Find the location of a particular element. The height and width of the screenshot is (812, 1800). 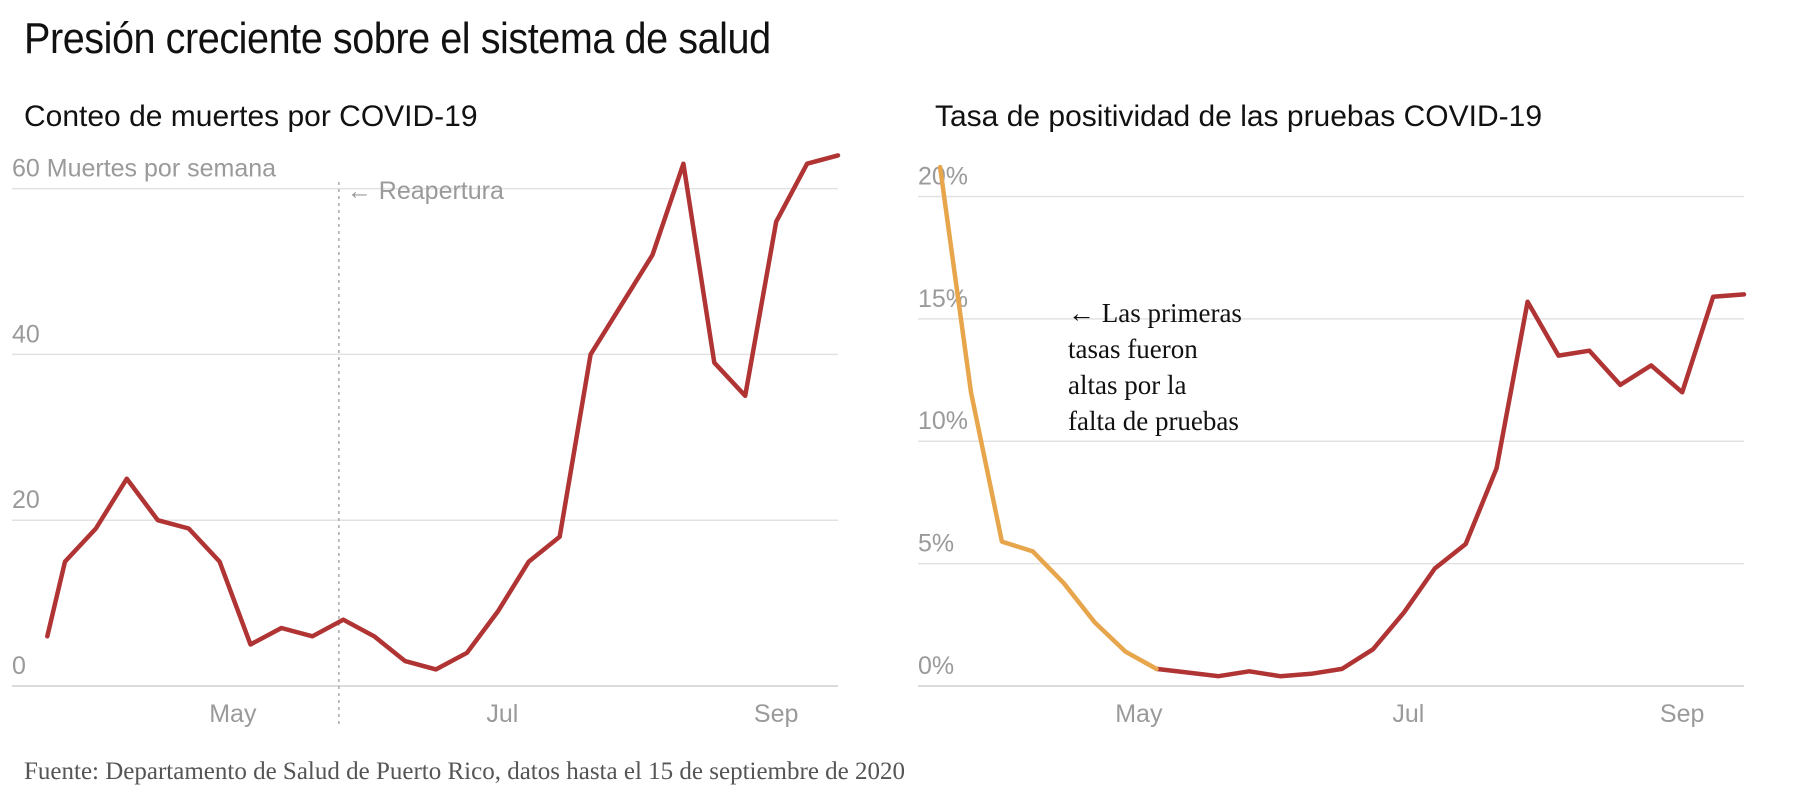

reopening-label: ← Reapertura is located at coordinates (425, 191).